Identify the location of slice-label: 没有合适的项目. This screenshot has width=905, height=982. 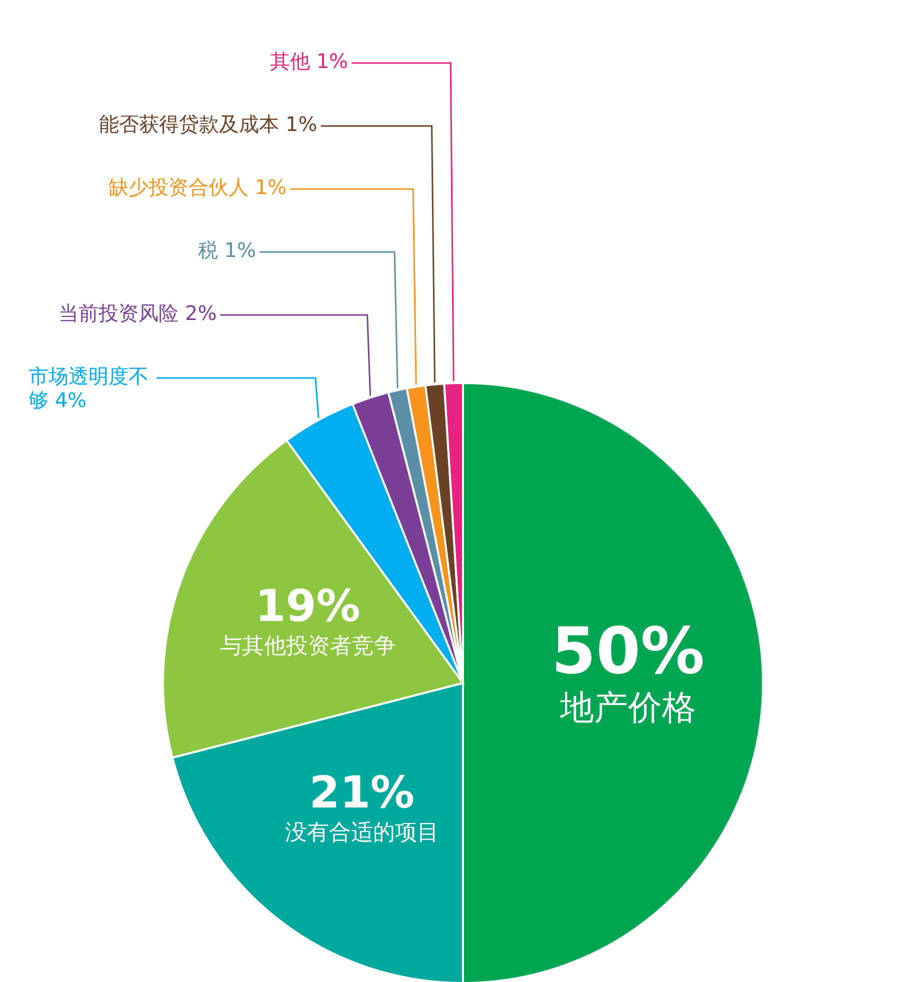
(361, 833).